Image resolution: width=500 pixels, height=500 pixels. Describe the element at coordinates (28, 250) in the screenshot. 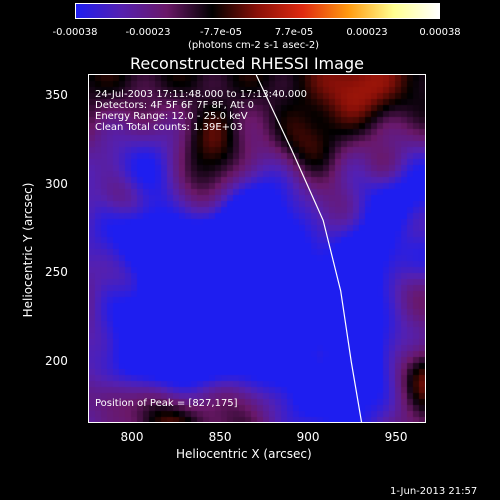

I see `y-axis-label: Heliocentric Y (arcsec)` at that location.